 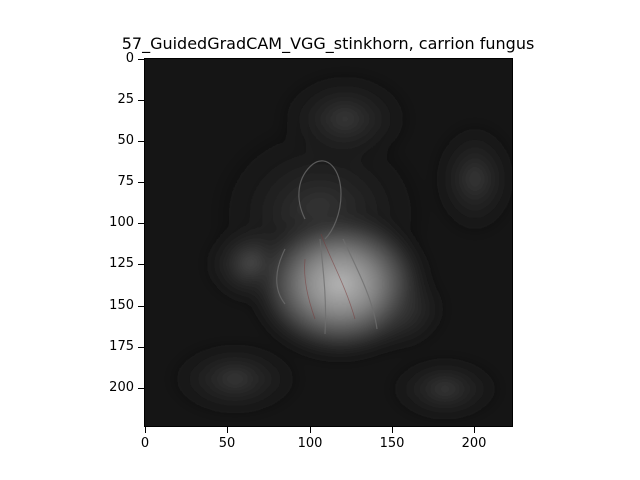 I want to click on y-tick-label: 50, so click(x=125, y=140).